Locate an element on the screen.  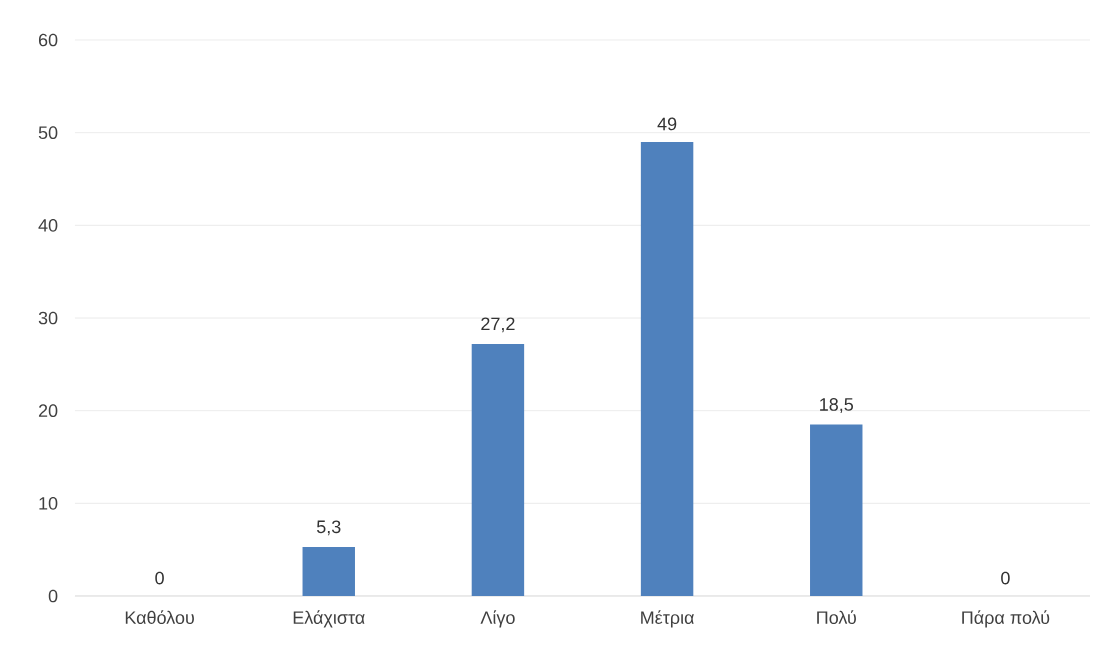
y-tick-label: 10 is located at coordinates (48, 503).